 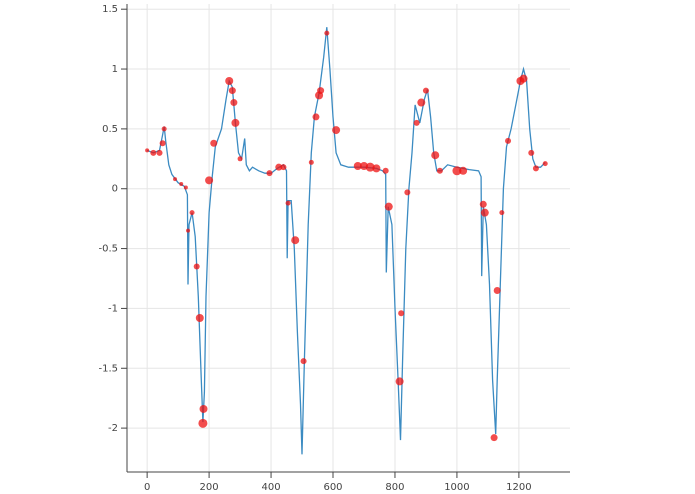 What do you see at coordinates (115, 69) in the screenshot?
I see `y-tick-label: 1` at bounding box center [115, 69].